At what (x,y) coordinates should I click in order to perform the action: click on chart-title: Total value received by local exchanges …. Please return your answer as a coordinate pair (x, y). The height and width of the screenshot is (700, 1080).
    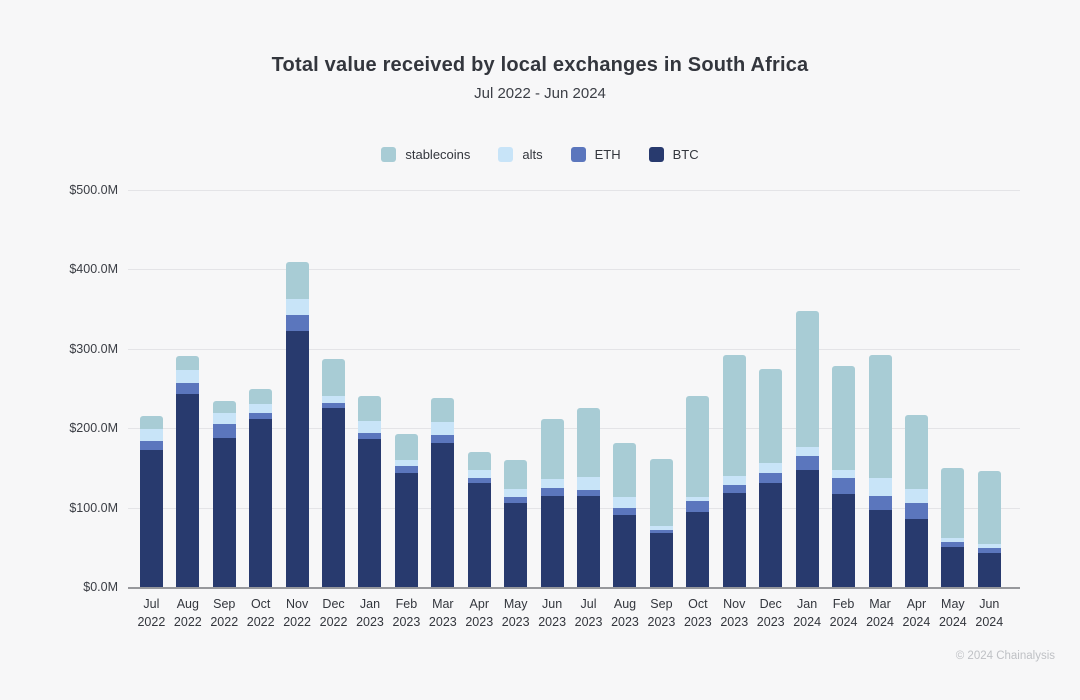
    Looking at the image, I should click on (540, 65).